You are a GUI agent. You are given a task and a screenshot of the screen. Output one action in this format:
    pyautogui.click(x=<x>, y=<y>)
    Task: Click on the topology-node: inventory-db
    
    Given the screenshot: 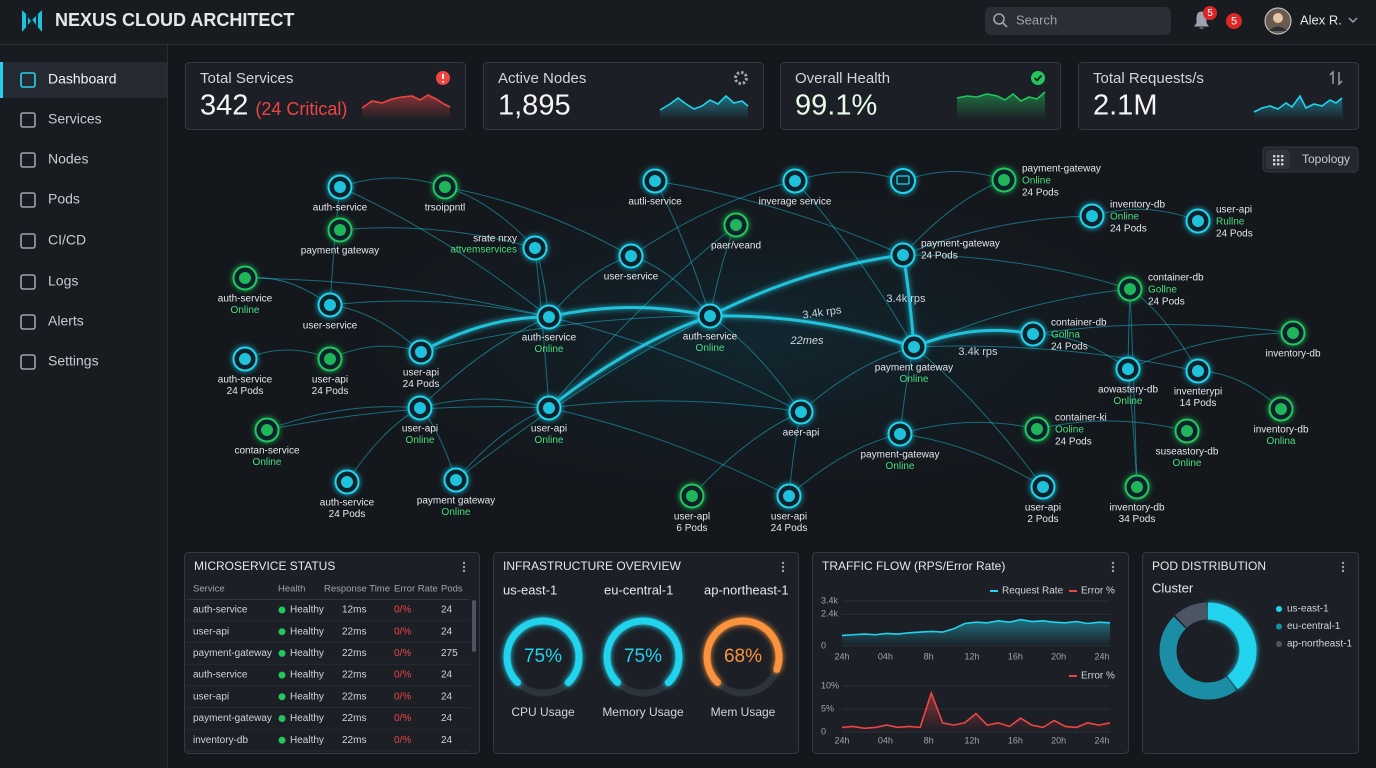 What is the action you would take?
    pyautogui.click(x=1293, y=340)
    